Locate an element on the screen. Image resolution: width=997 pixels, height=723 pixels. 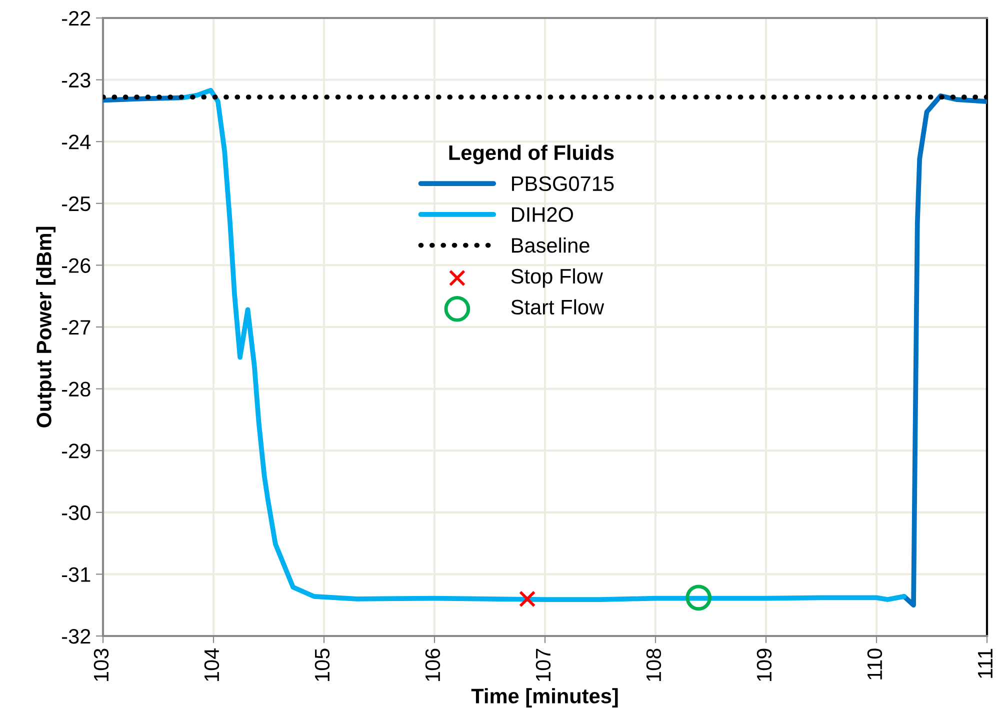
y-tick-label: -29 is located at coordinates (76, 451).